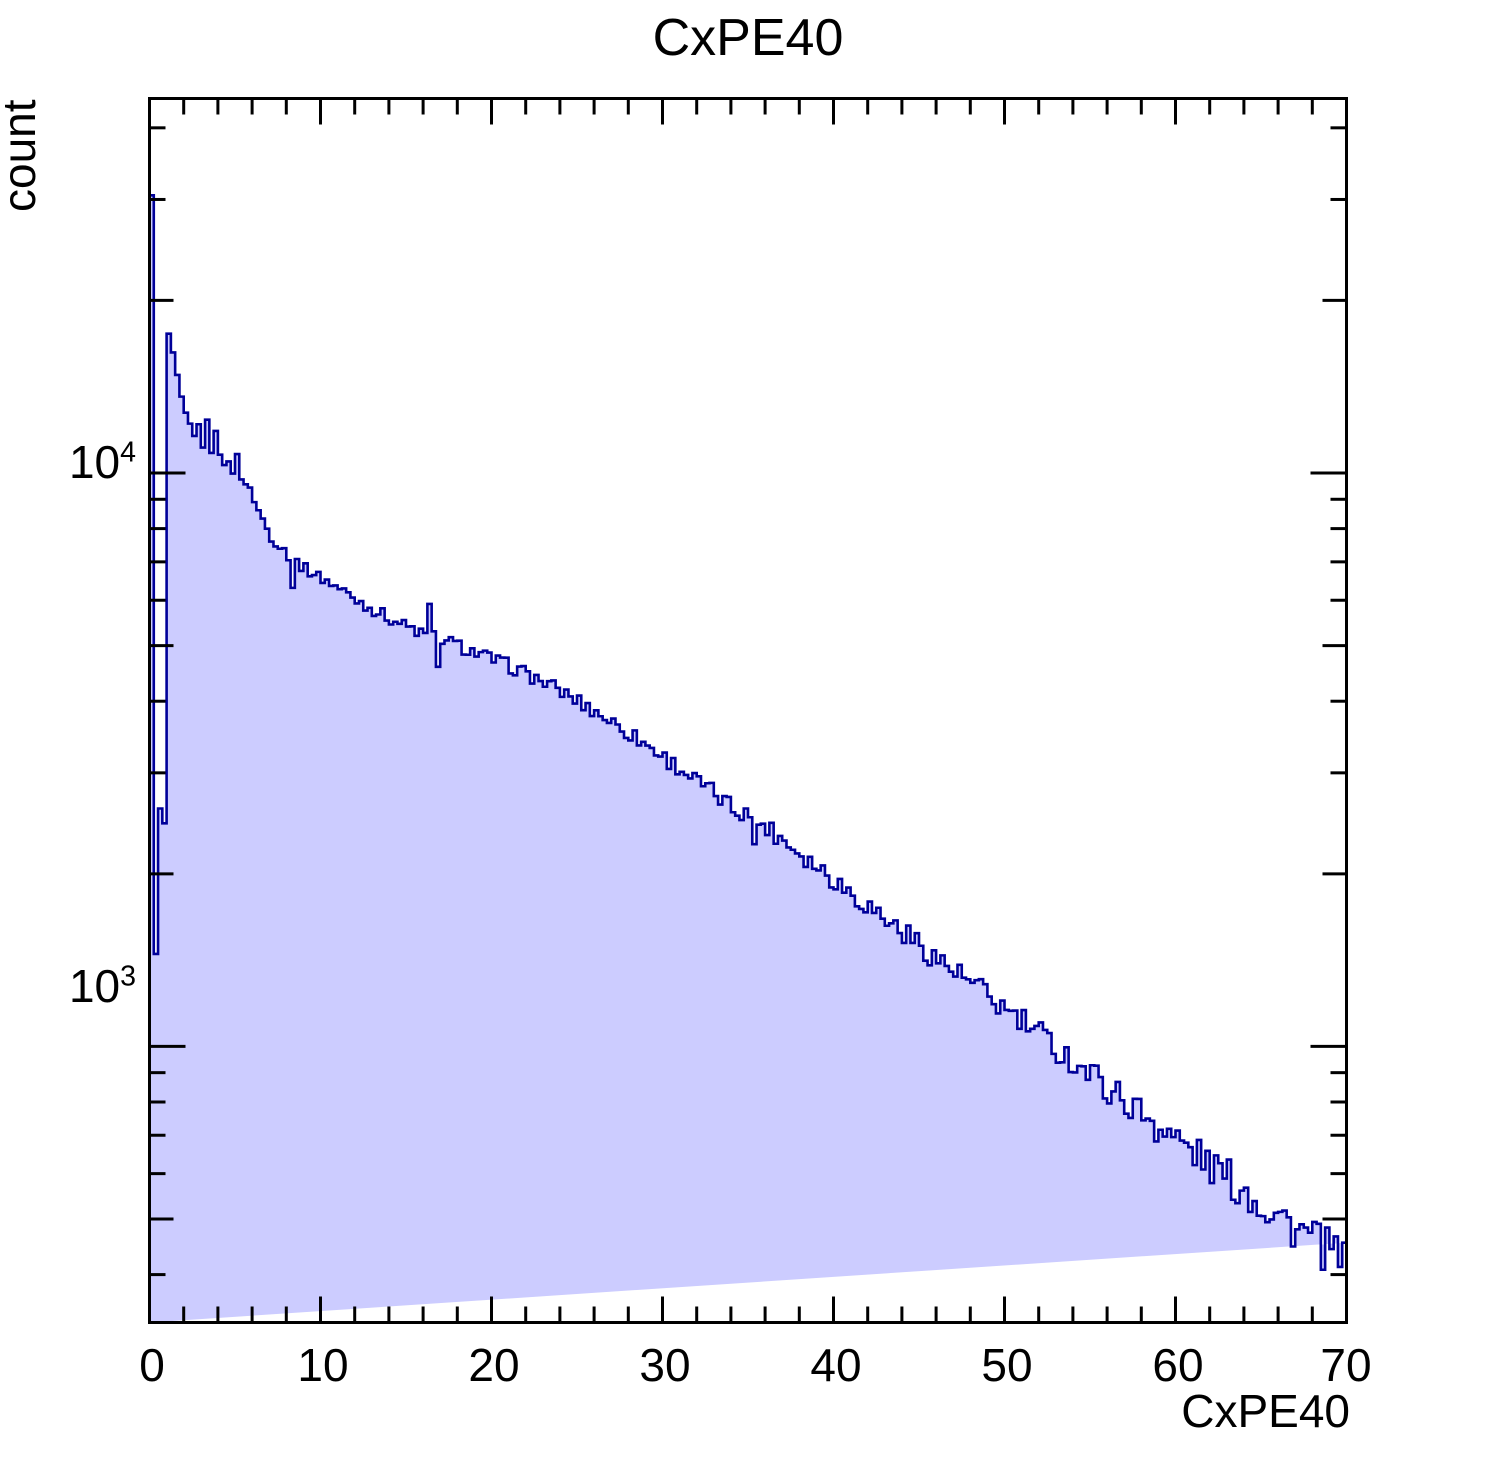 The image size is (1496, 1472). I want to click on x-tick-label-10: 10, so click(323, 1365).